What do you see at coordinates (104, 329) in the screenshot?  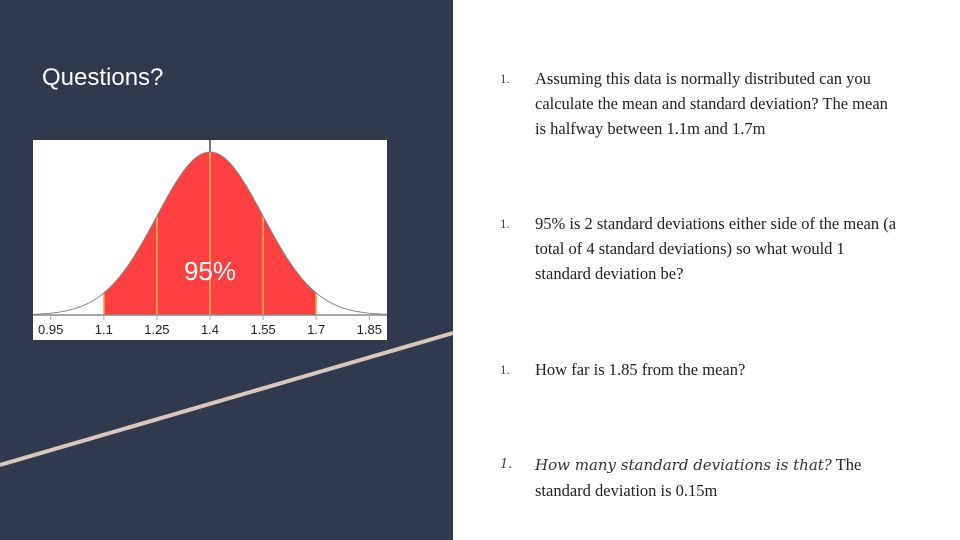 I see `svg-text: 1.1` at bounding box center [104, 329].